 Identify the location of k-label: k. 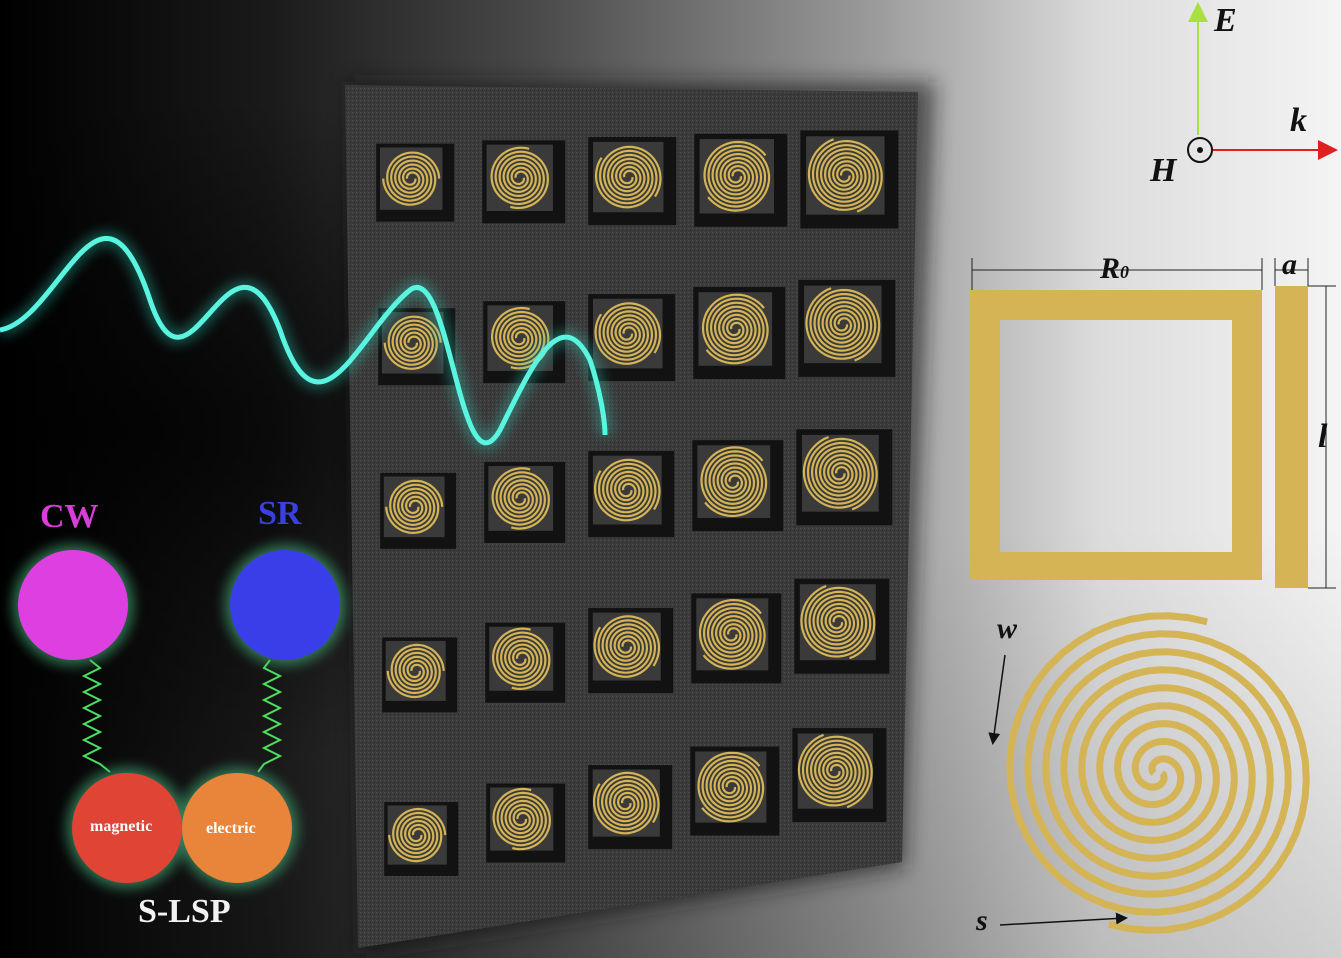
(1298, 120).